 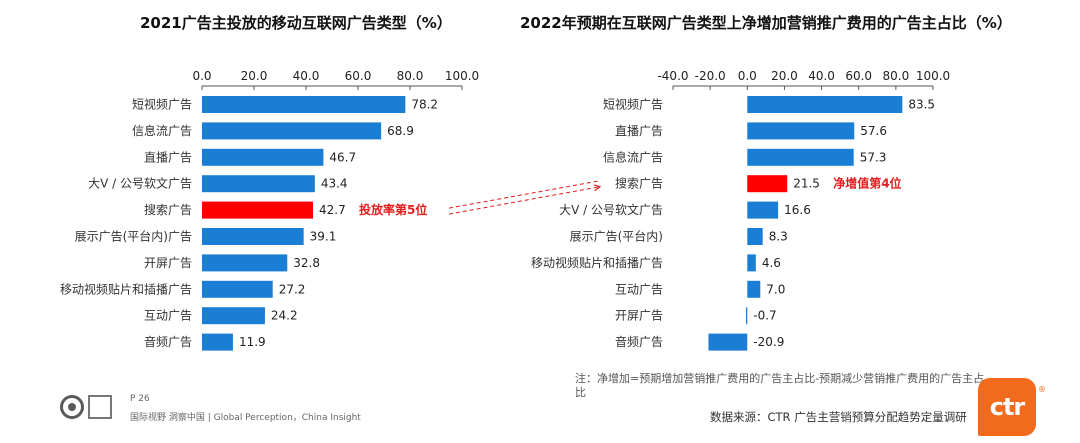 What do you see at coordinates (858, 76) in the screenshot?
I see `right-tick-label: 60.0` at bounding box center [858, 76].